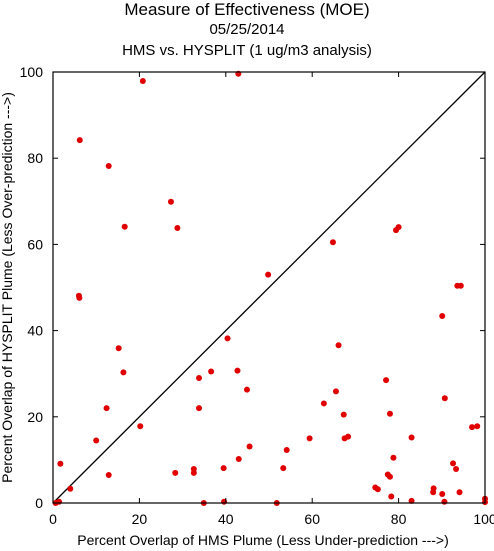 The height and width of the screenshot is (551, 494). I want to click on y-tick-label: 40, so click(35, 331).